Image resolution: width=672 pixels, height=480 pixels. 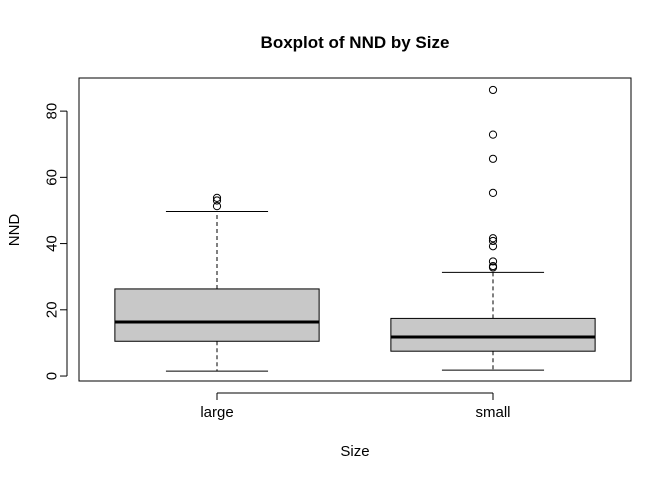 What do you see at coordinates (51, 177) in the screenshot?
I see `y-tick-label: 60` at bounding box center [51, 177].